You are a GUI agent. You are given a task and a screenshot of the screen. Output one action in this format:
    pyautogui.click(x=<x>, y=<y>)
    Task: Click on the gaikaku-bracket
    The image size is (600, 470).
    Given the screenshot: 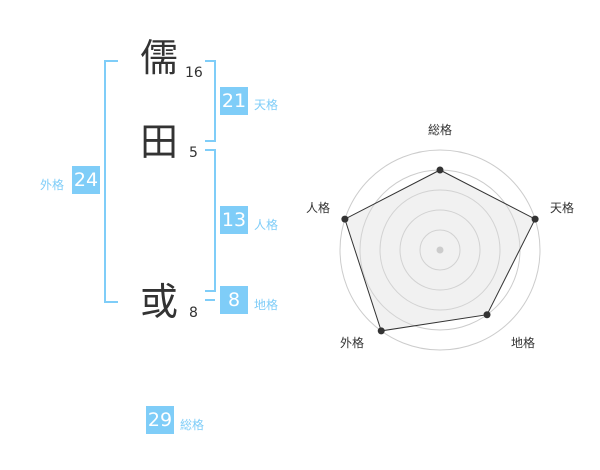 What is the action you would take?
    pyautogui.click(x=111, y=181)
    